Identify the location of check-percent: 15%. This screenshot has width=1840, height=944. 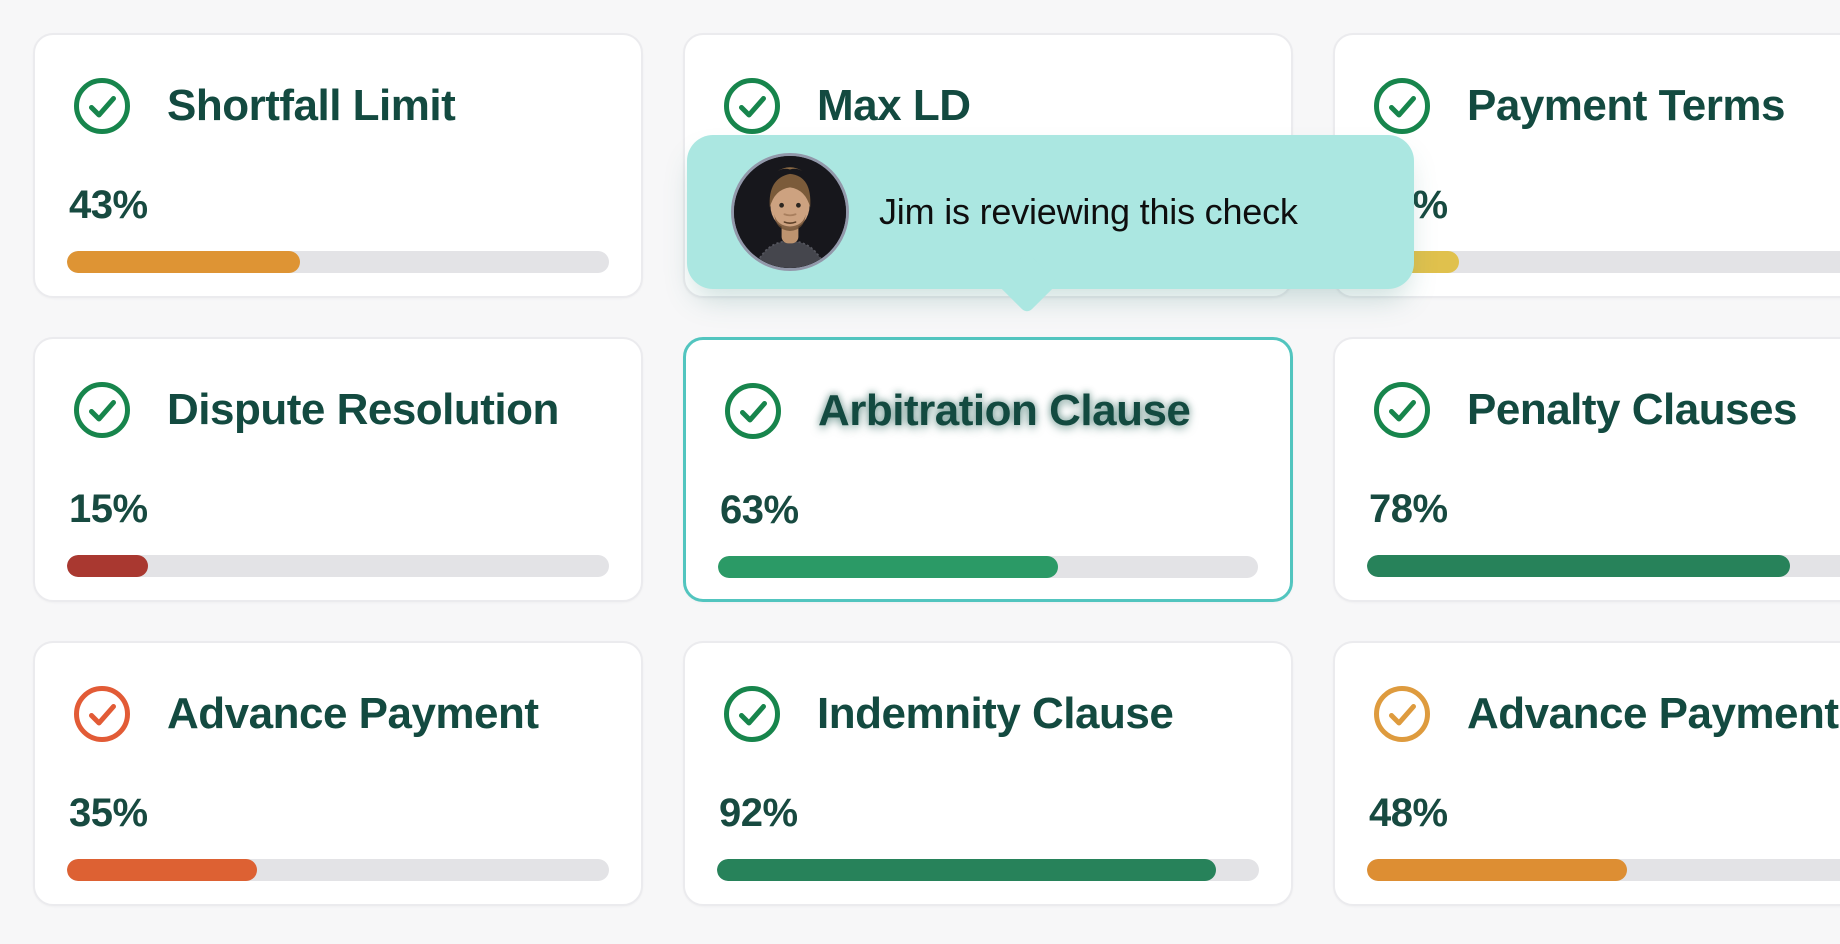
(108, 509).